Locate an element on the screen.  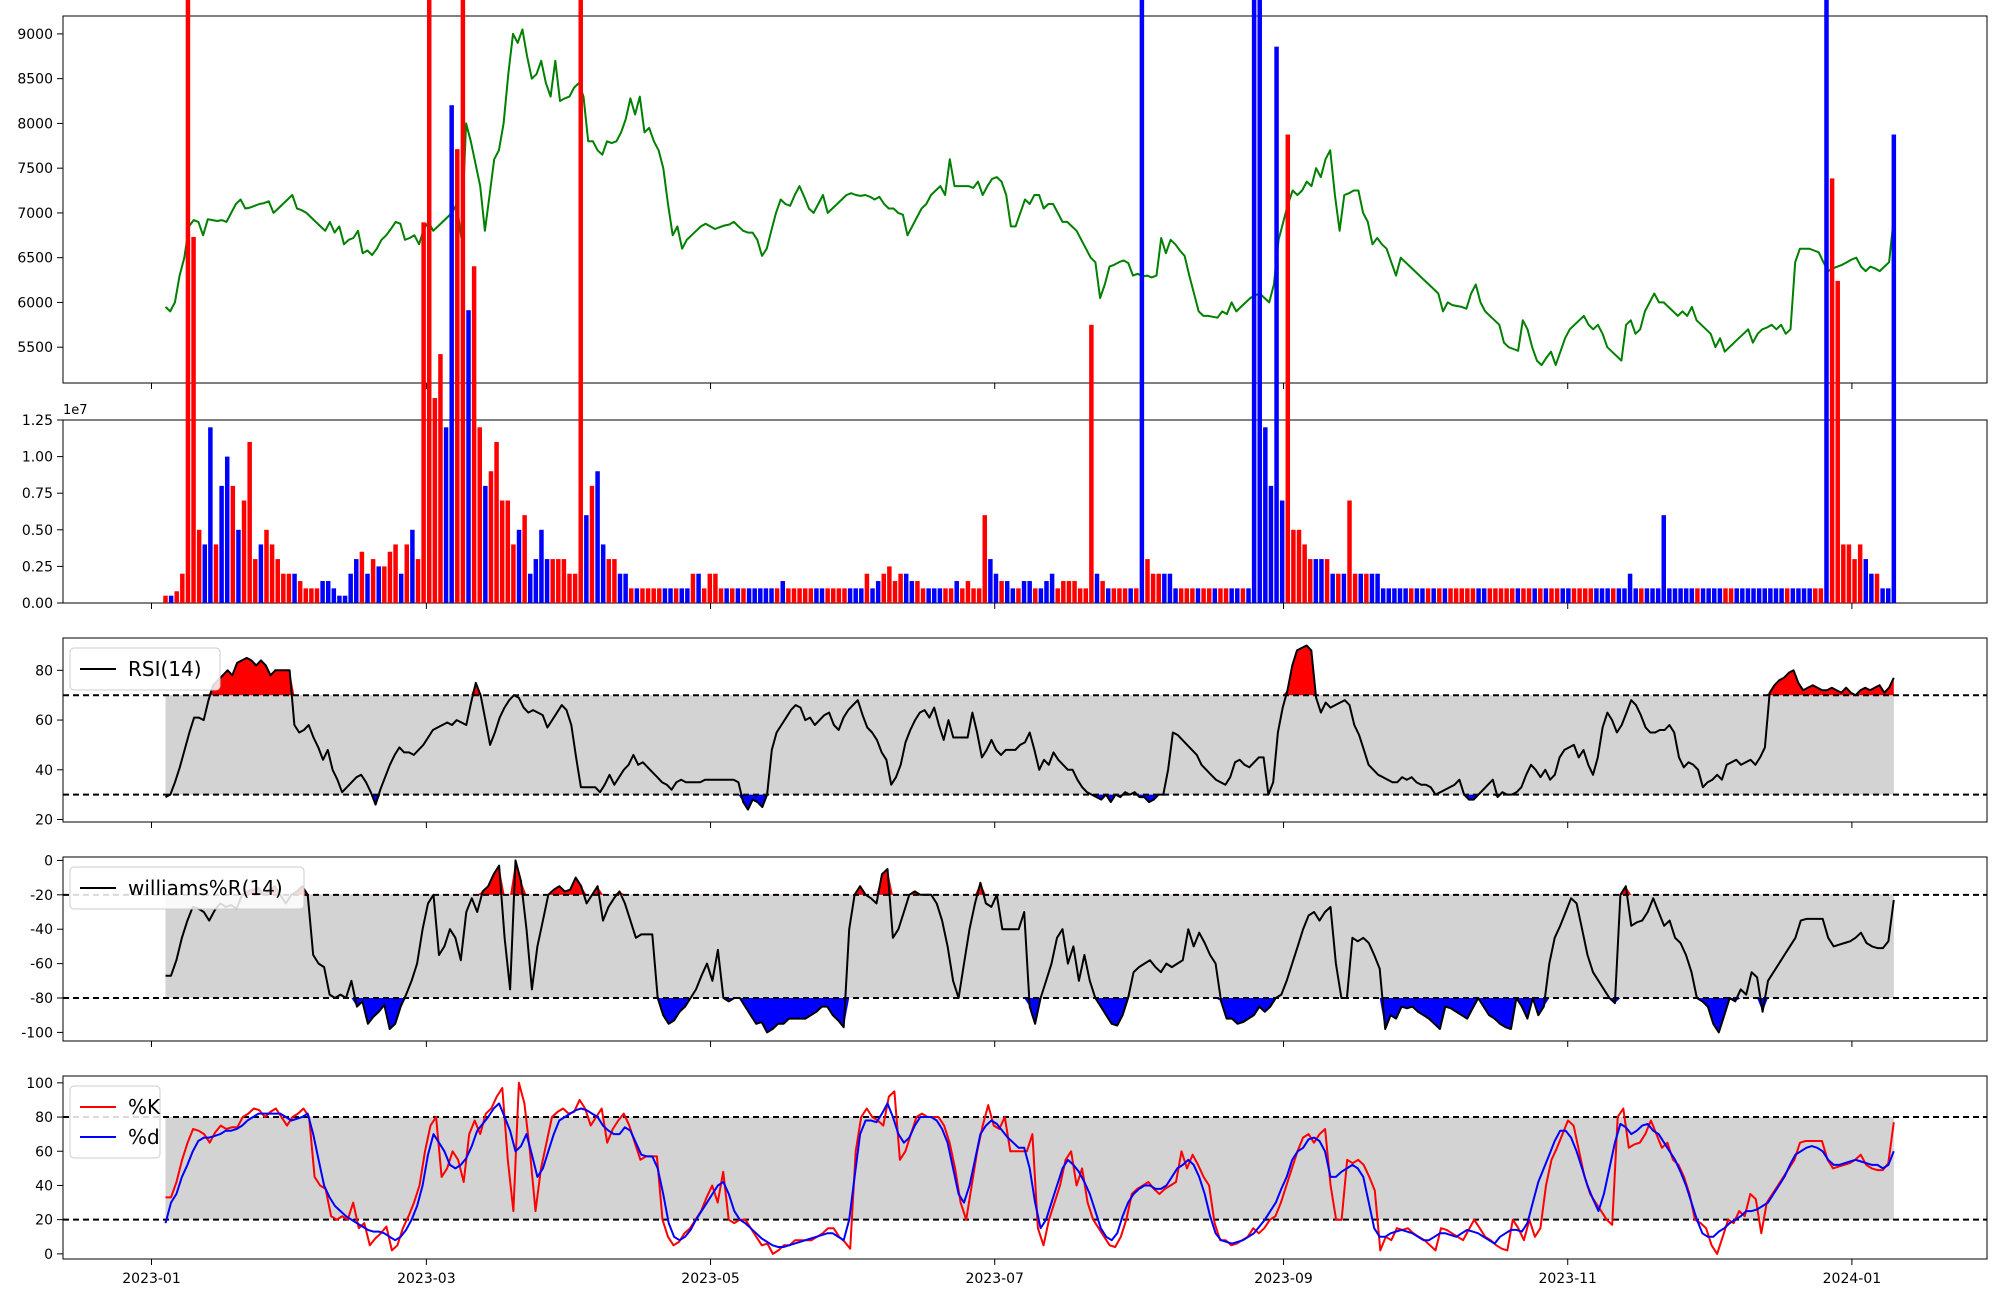
williams-y-tick-label: 0 is located at coordinates (48, 861).